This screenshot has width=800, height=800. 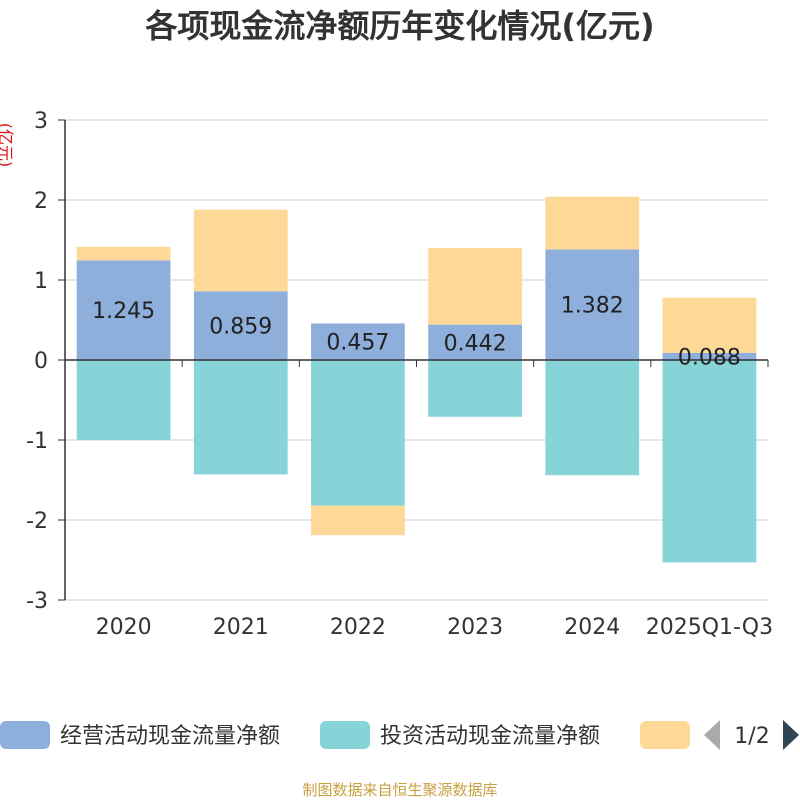 What do you see at coordinates (41, 201) in the screenshot?
I see `y-tick-label: 2` at bounding box center [41, 201].